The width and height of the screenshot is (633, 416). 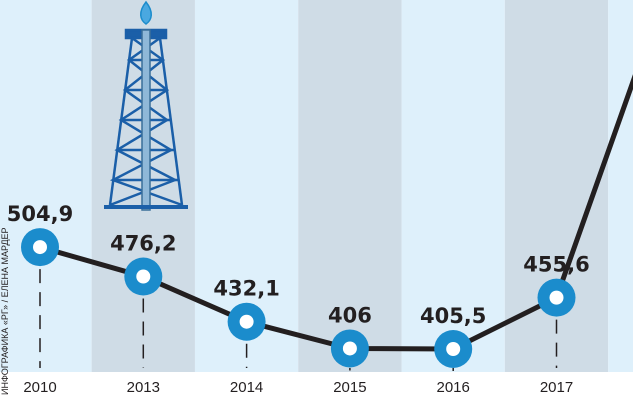 What do you see at coordinates (453, 316) in the screenshot?
I see `value-label: 405,5` at bounding box center [453, 316].